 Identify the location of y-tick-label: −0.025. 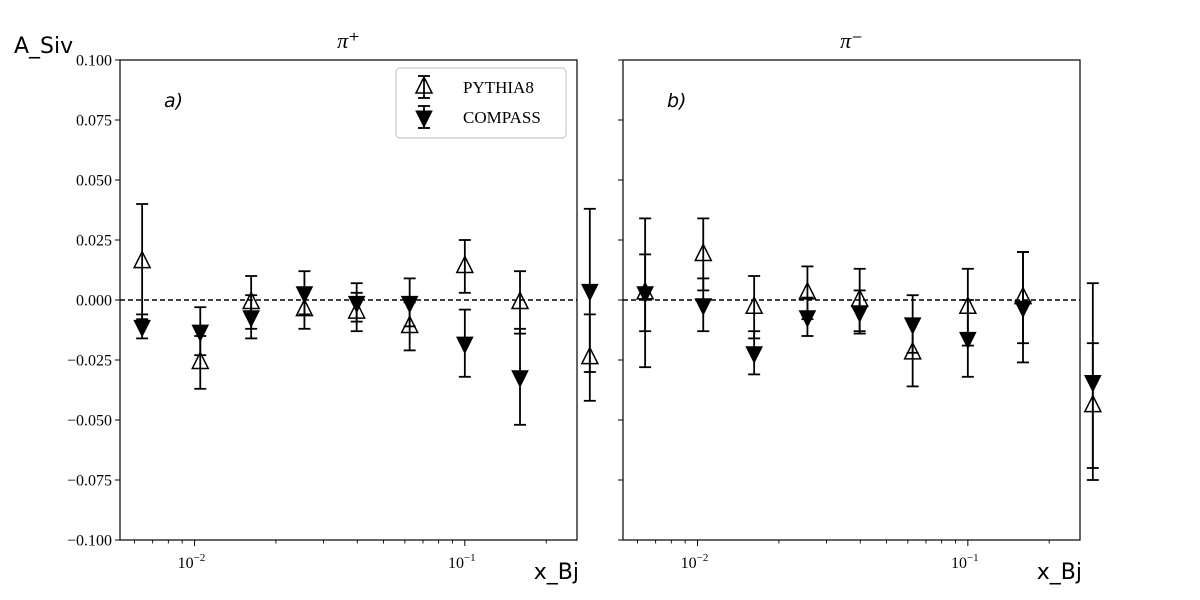
(89, 361).